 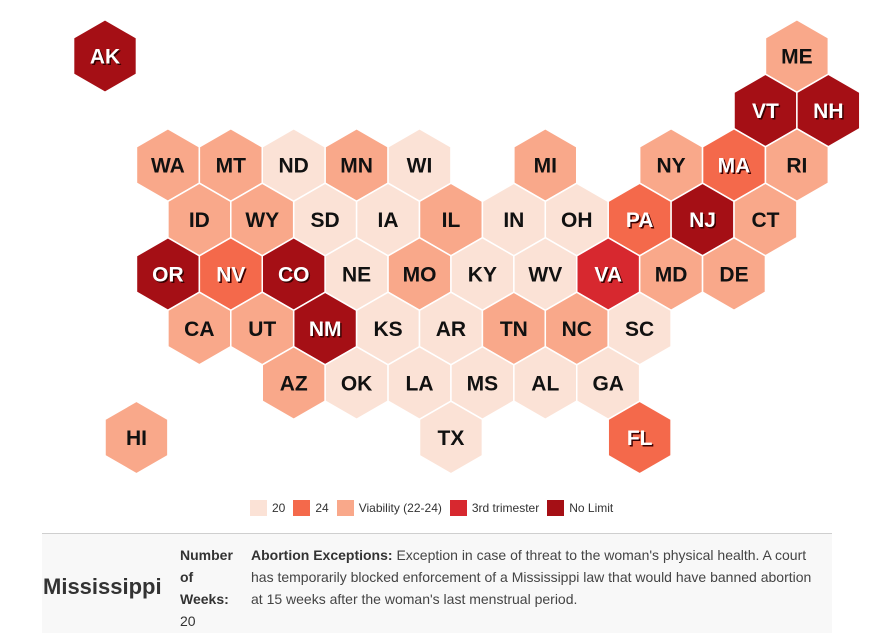 What do you see at coordinates (458, 508) in the screenshot?
I see `legend-swatch-third-trimester` at bounding box center [458, 508].